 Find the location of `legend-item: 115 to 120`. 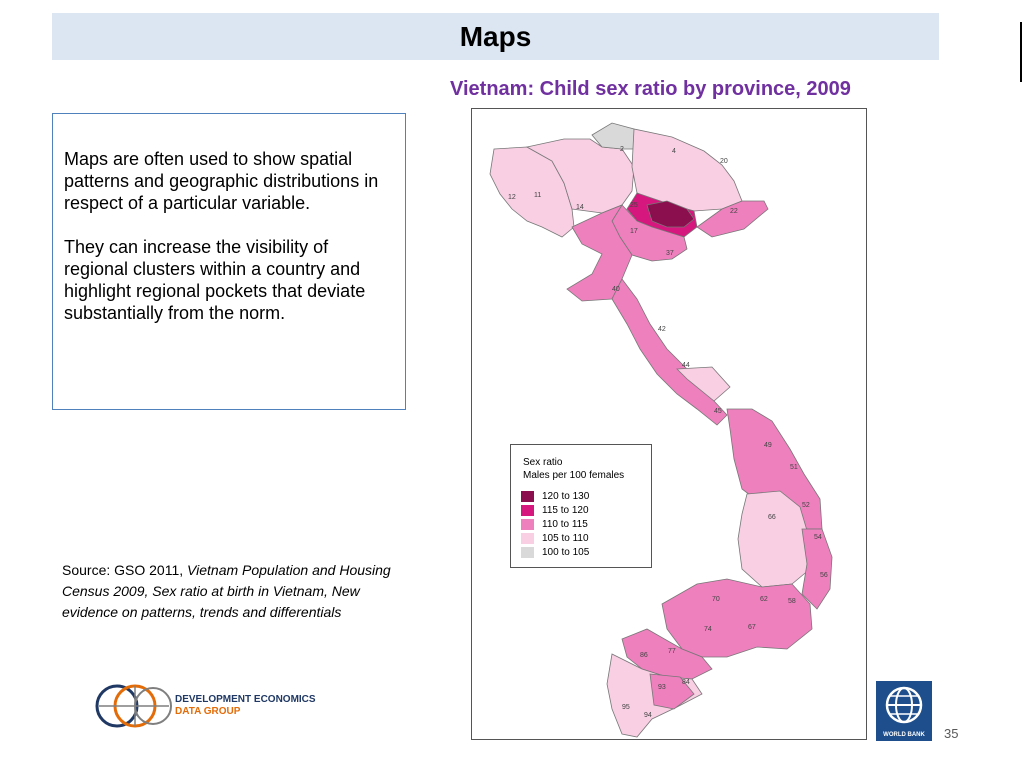

legend-item: 115 to 120 is located at coordinates (555, 511).